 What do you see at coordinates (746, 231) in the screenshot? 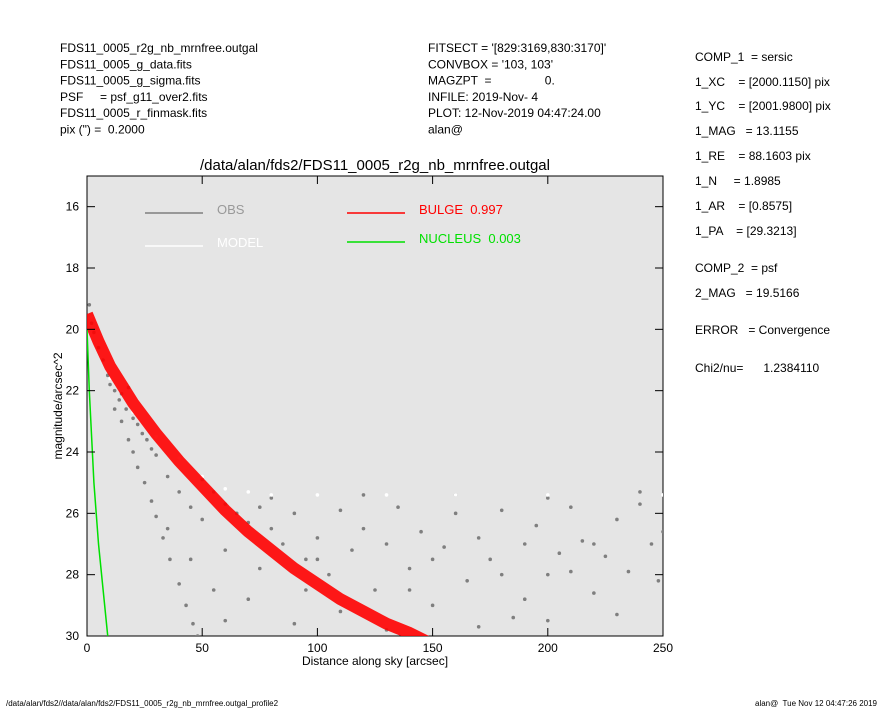
I see `header-right-line: 1_PA = [29.3213]` at bounding box center [746, 231].